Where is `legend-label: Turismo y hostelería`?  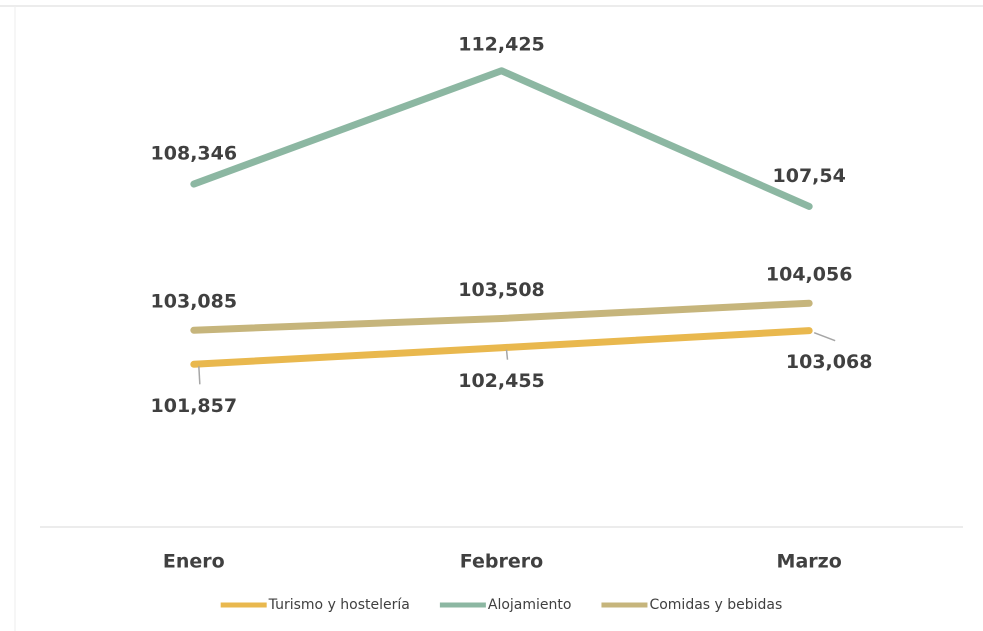 legend-label: Turismo y hostelería is located at coordinates (339, 605).